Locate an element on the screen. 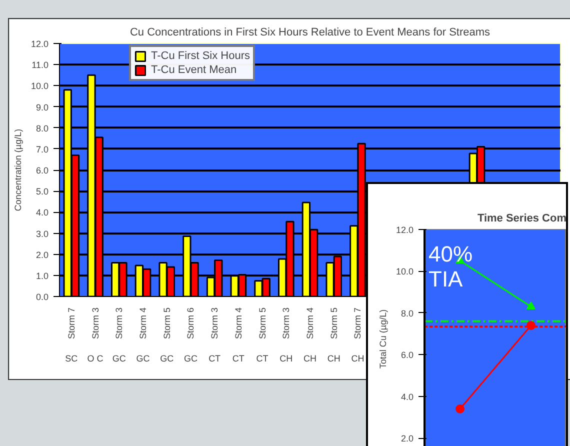  category-label: Storm 7 CH is located at coordinates (357, 335).